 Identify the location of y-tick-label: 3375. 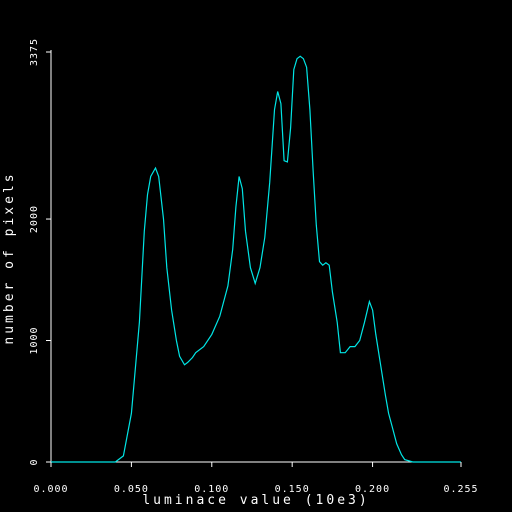
(34, 52).